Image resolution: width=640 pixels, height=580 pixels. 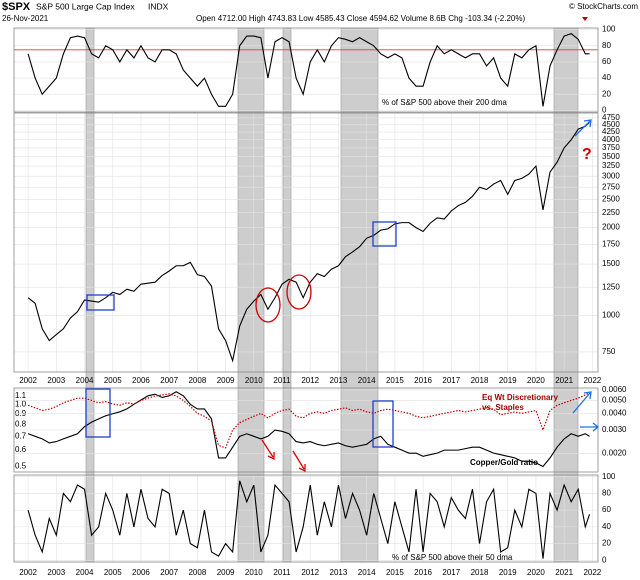 I want to click on x-tick-label: 2003, so click(x=56, y=380).